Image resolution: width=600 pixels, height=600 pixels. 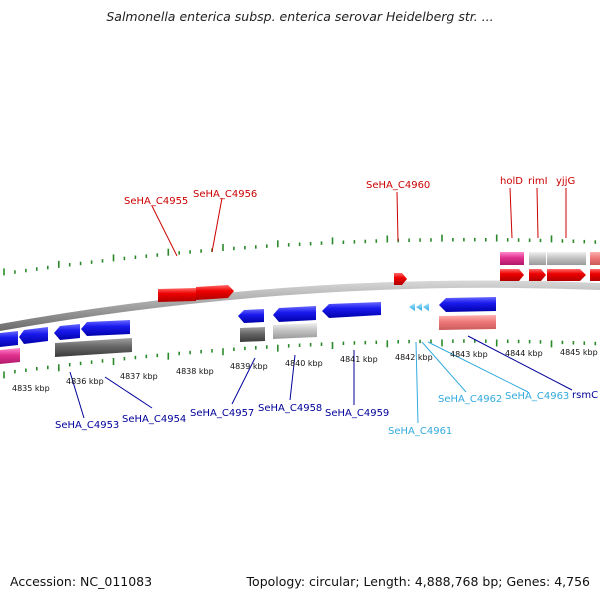 What do you see at coordinates (156, 201) in the screenshot?
I see `label-SeHA_C4955: SeHA_C4955` at bounding box center [156, 201].